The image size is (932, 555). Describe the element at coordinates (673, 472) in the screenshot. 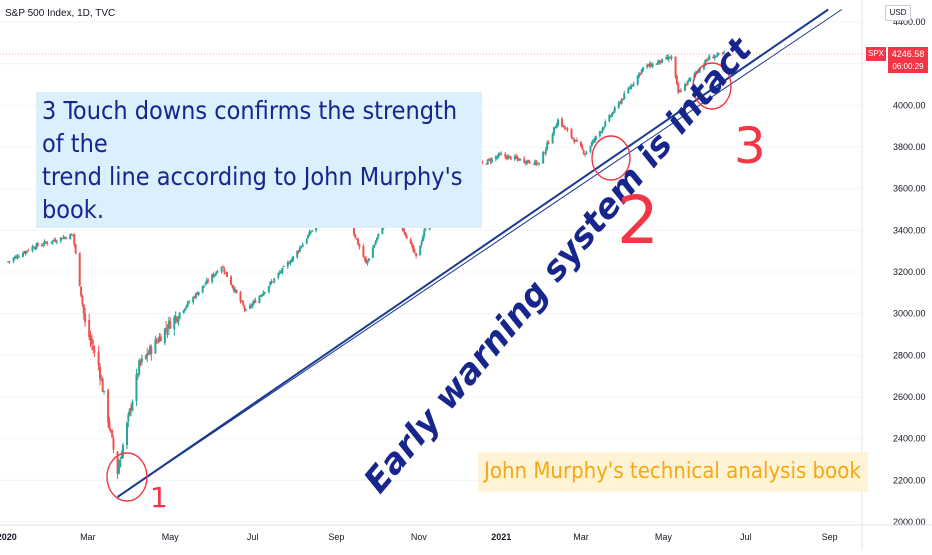

I see `book-label: John Murphy's technical analysis book` at that location.